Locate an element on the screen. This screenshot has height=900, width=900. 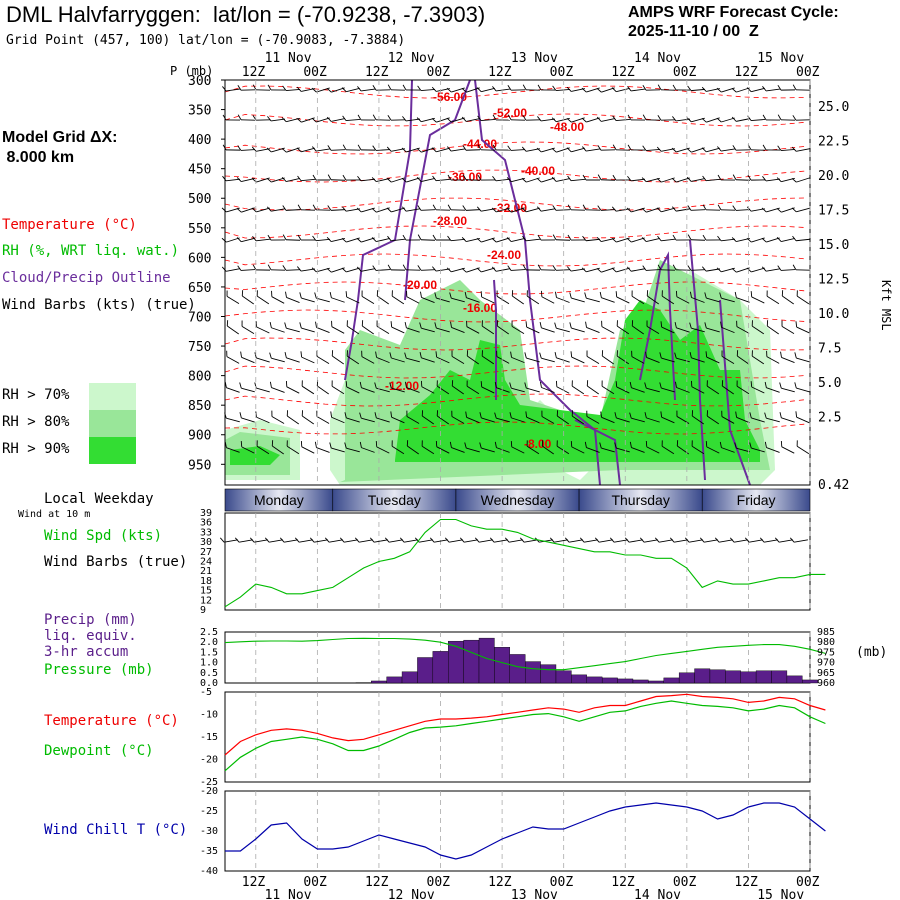
precip-tick-label: 1.5 is located at coordinates (209, 652).